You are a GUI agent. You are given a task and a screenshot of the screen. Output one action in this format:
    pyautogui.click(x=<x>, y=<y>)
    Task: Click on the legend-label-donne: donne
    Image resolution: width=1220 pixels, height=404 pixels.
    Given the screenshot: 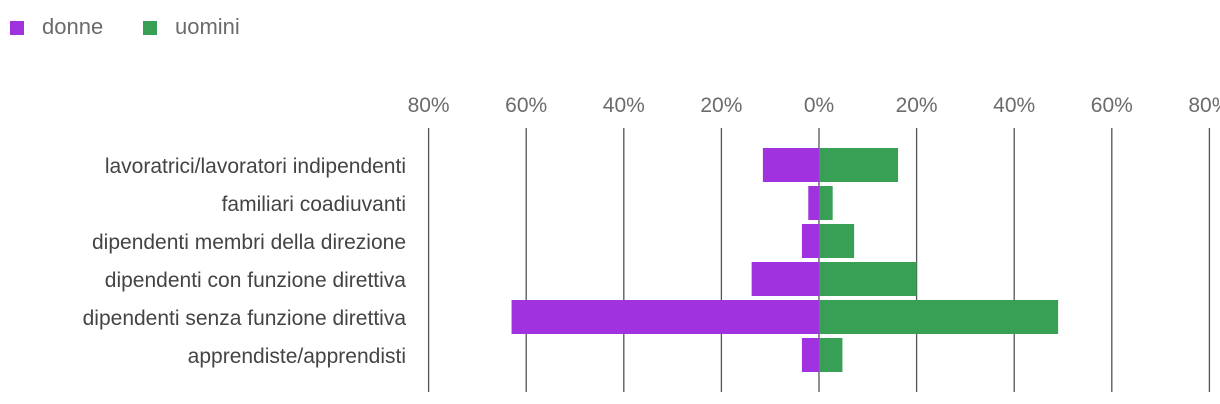 What is the action you would take?
    pyautogui.click(x=73, y=26)
    